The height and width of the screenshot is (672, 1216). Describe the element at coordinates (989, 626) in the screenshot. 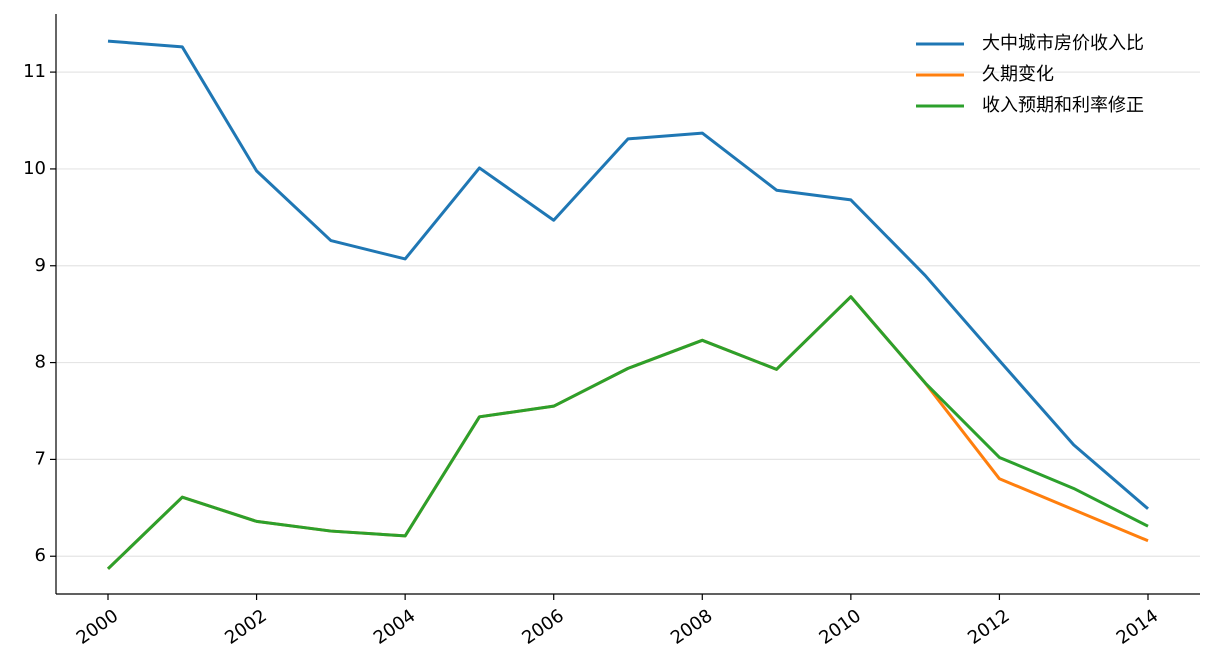

I see `x-tick-label: 2012` at that location.